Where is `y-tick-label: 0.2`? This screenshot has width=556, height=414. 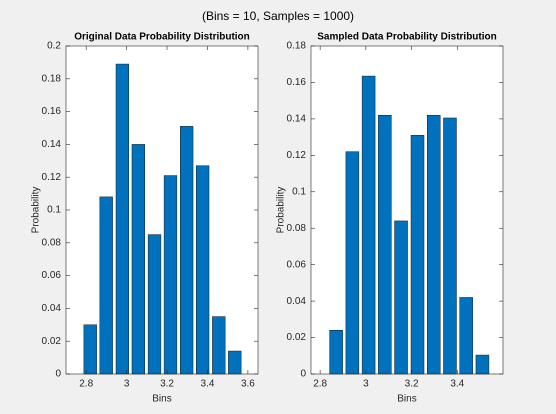 y-tick-label: 0.2 is located at coordinates (54, 46).